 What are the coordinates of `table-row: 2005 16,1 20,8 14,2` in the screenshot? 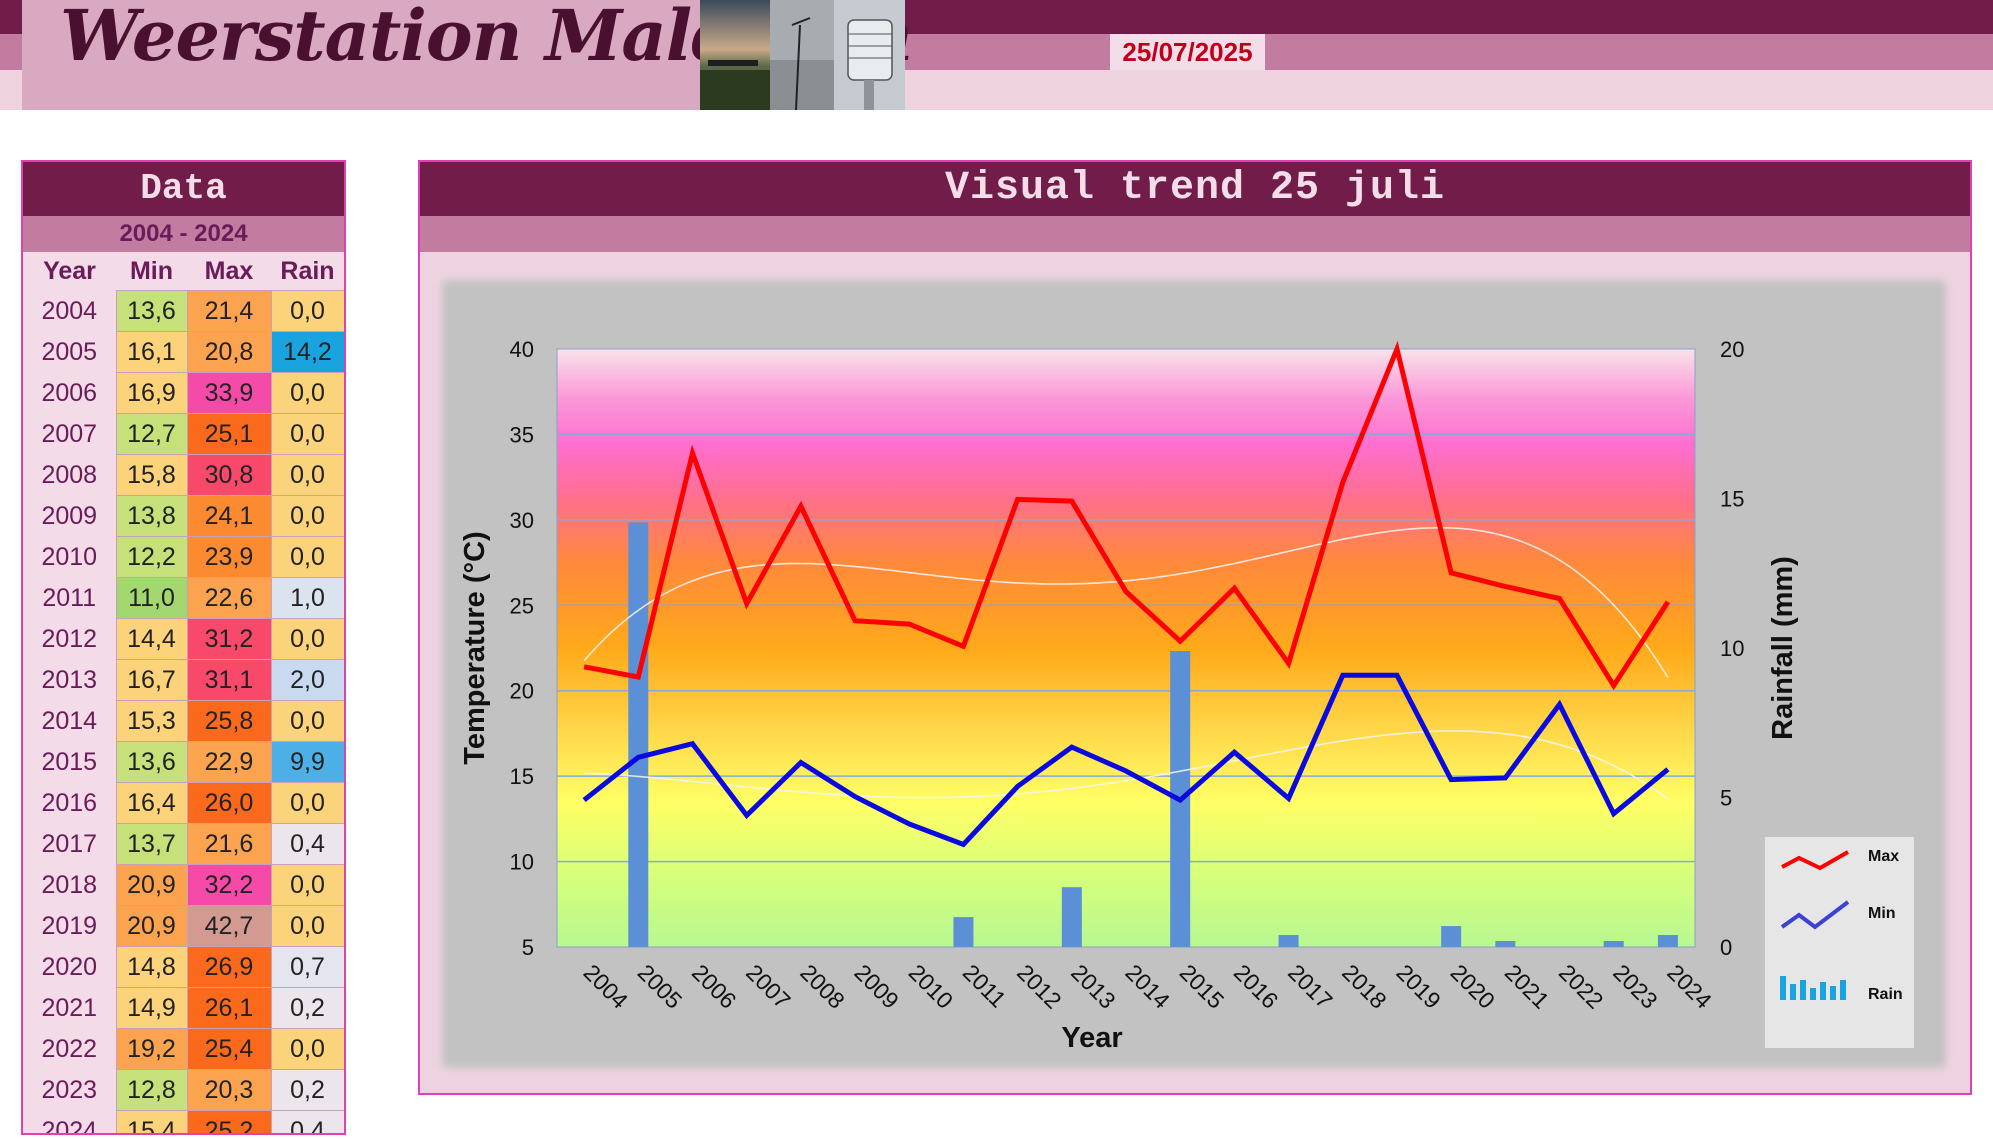 It's located at (183, 352).